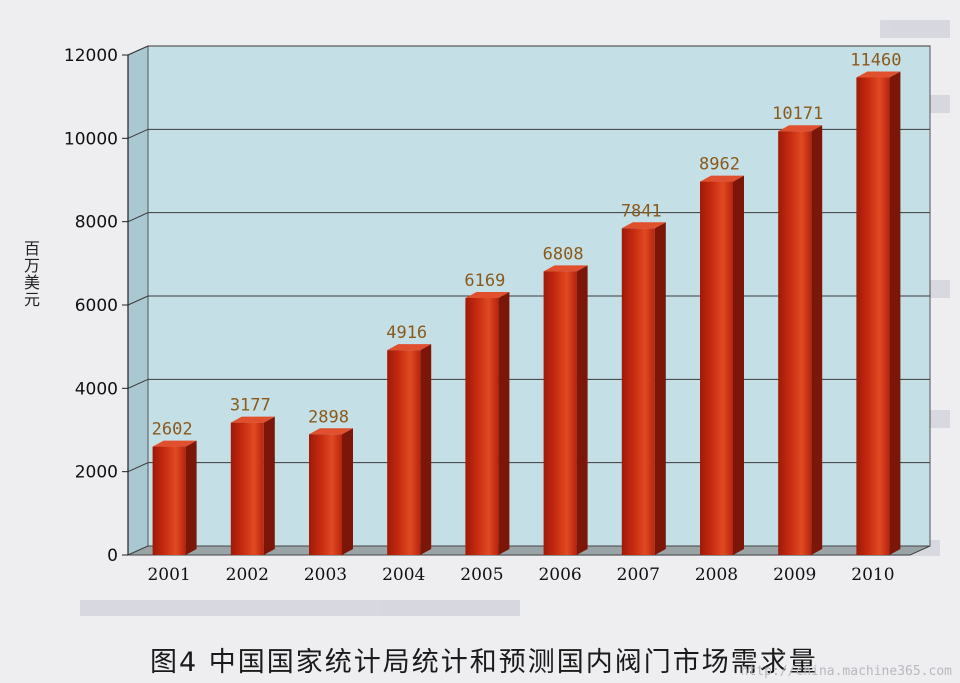 The height and width of the screenshot is (683, 960). Describe the element at coordinates (247, 575) in the screenshot. I see `x-tick-label: 2002` at that location.